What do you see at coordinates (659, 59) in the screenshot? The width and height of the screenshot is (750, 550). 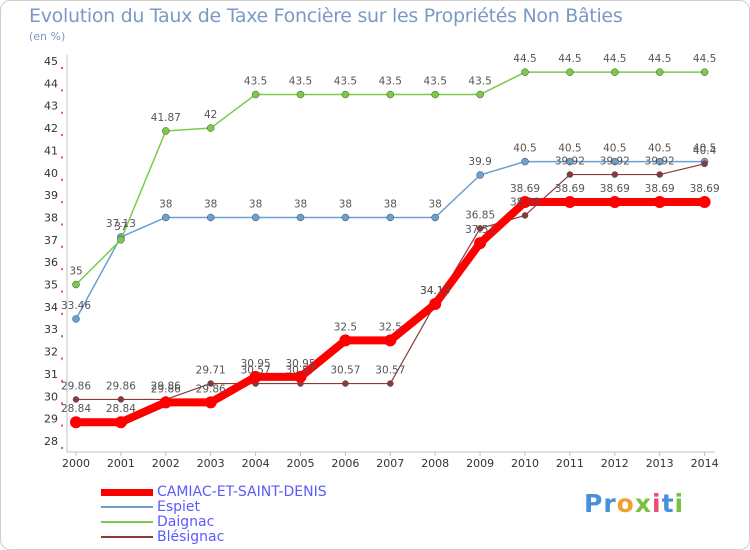 I see `data-label-daignac: 44.5` at bounding box center [659, 59].